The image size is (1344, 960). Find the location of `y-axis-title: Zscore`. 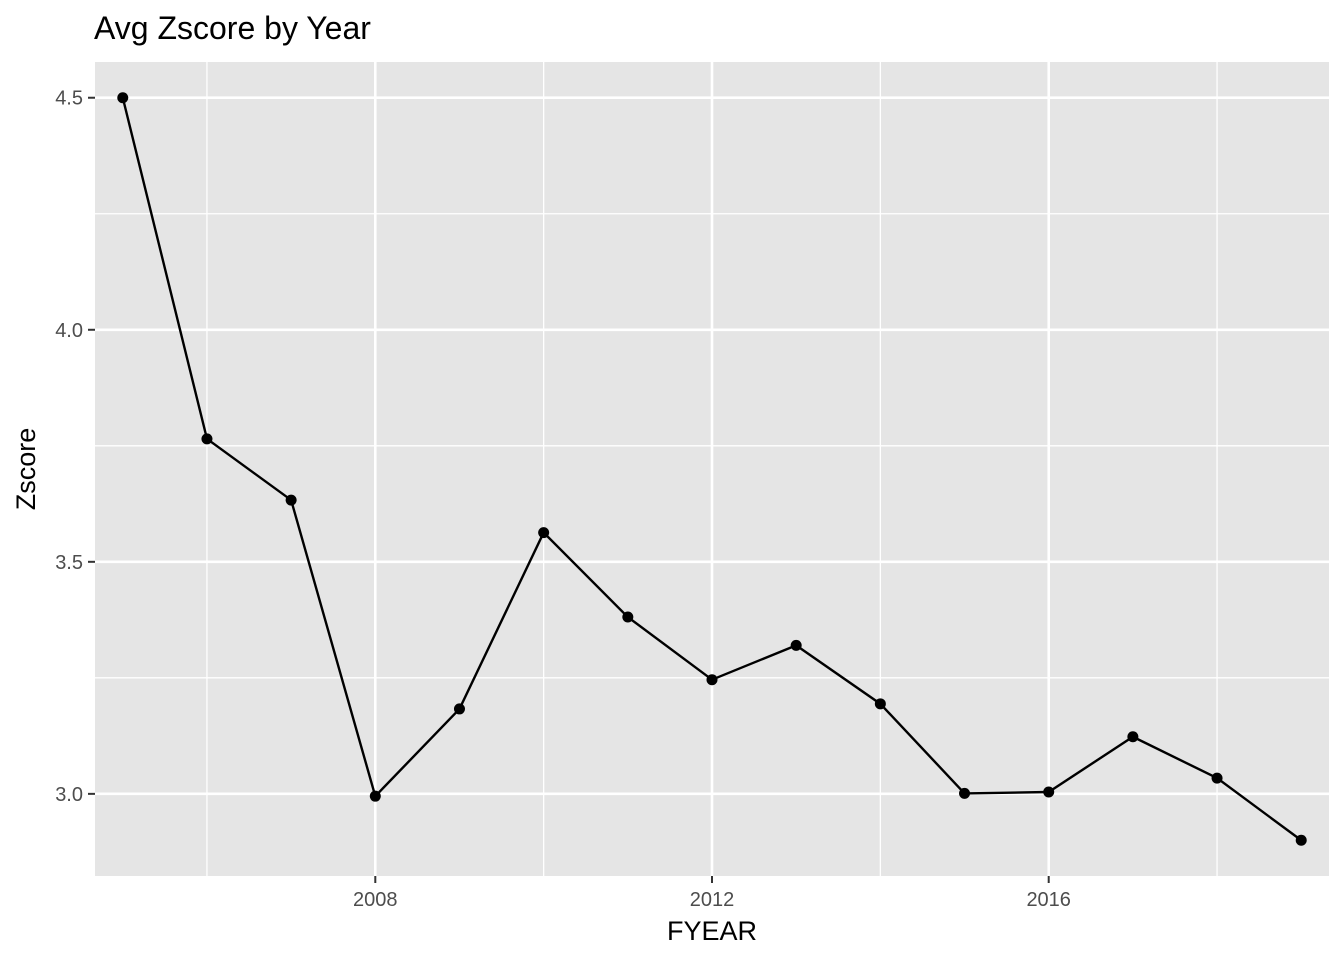

y-axis-title: Zscore is located at coordinates (26, 469).